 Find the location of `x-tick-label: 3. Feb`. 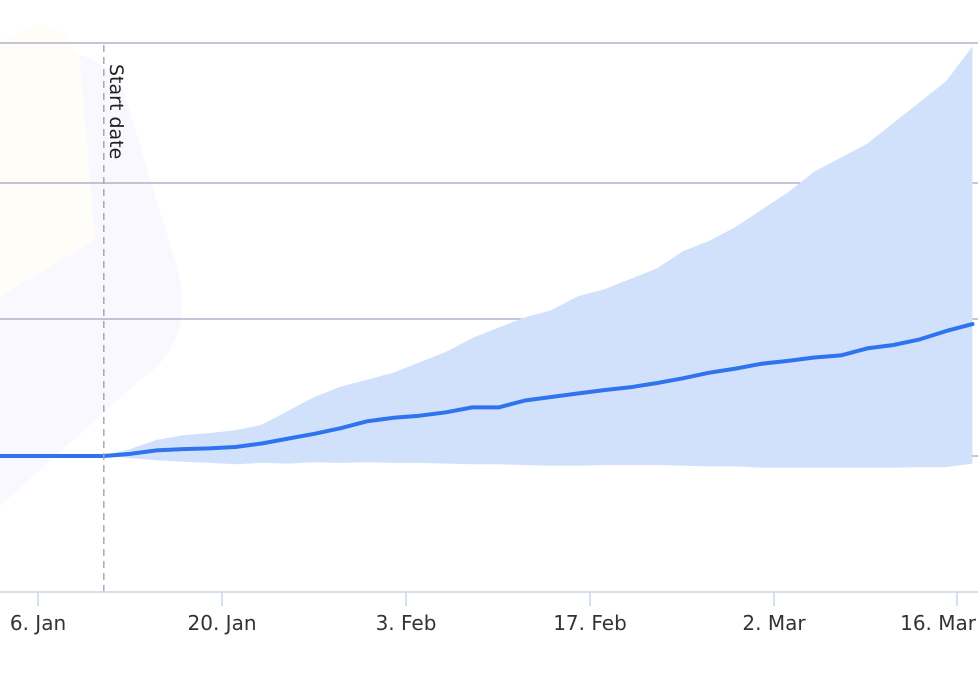

x-tick-label: 3. Feb is located at coordinates (406, 623).